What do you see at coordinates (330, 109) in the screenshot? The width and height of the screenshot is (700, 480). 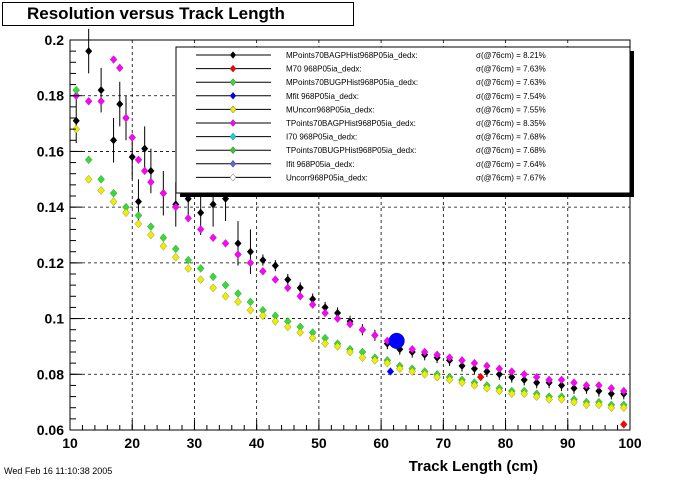 I see `legend-label: MUncorr968P05ia_dedx:` at bounding box center [330, 109].